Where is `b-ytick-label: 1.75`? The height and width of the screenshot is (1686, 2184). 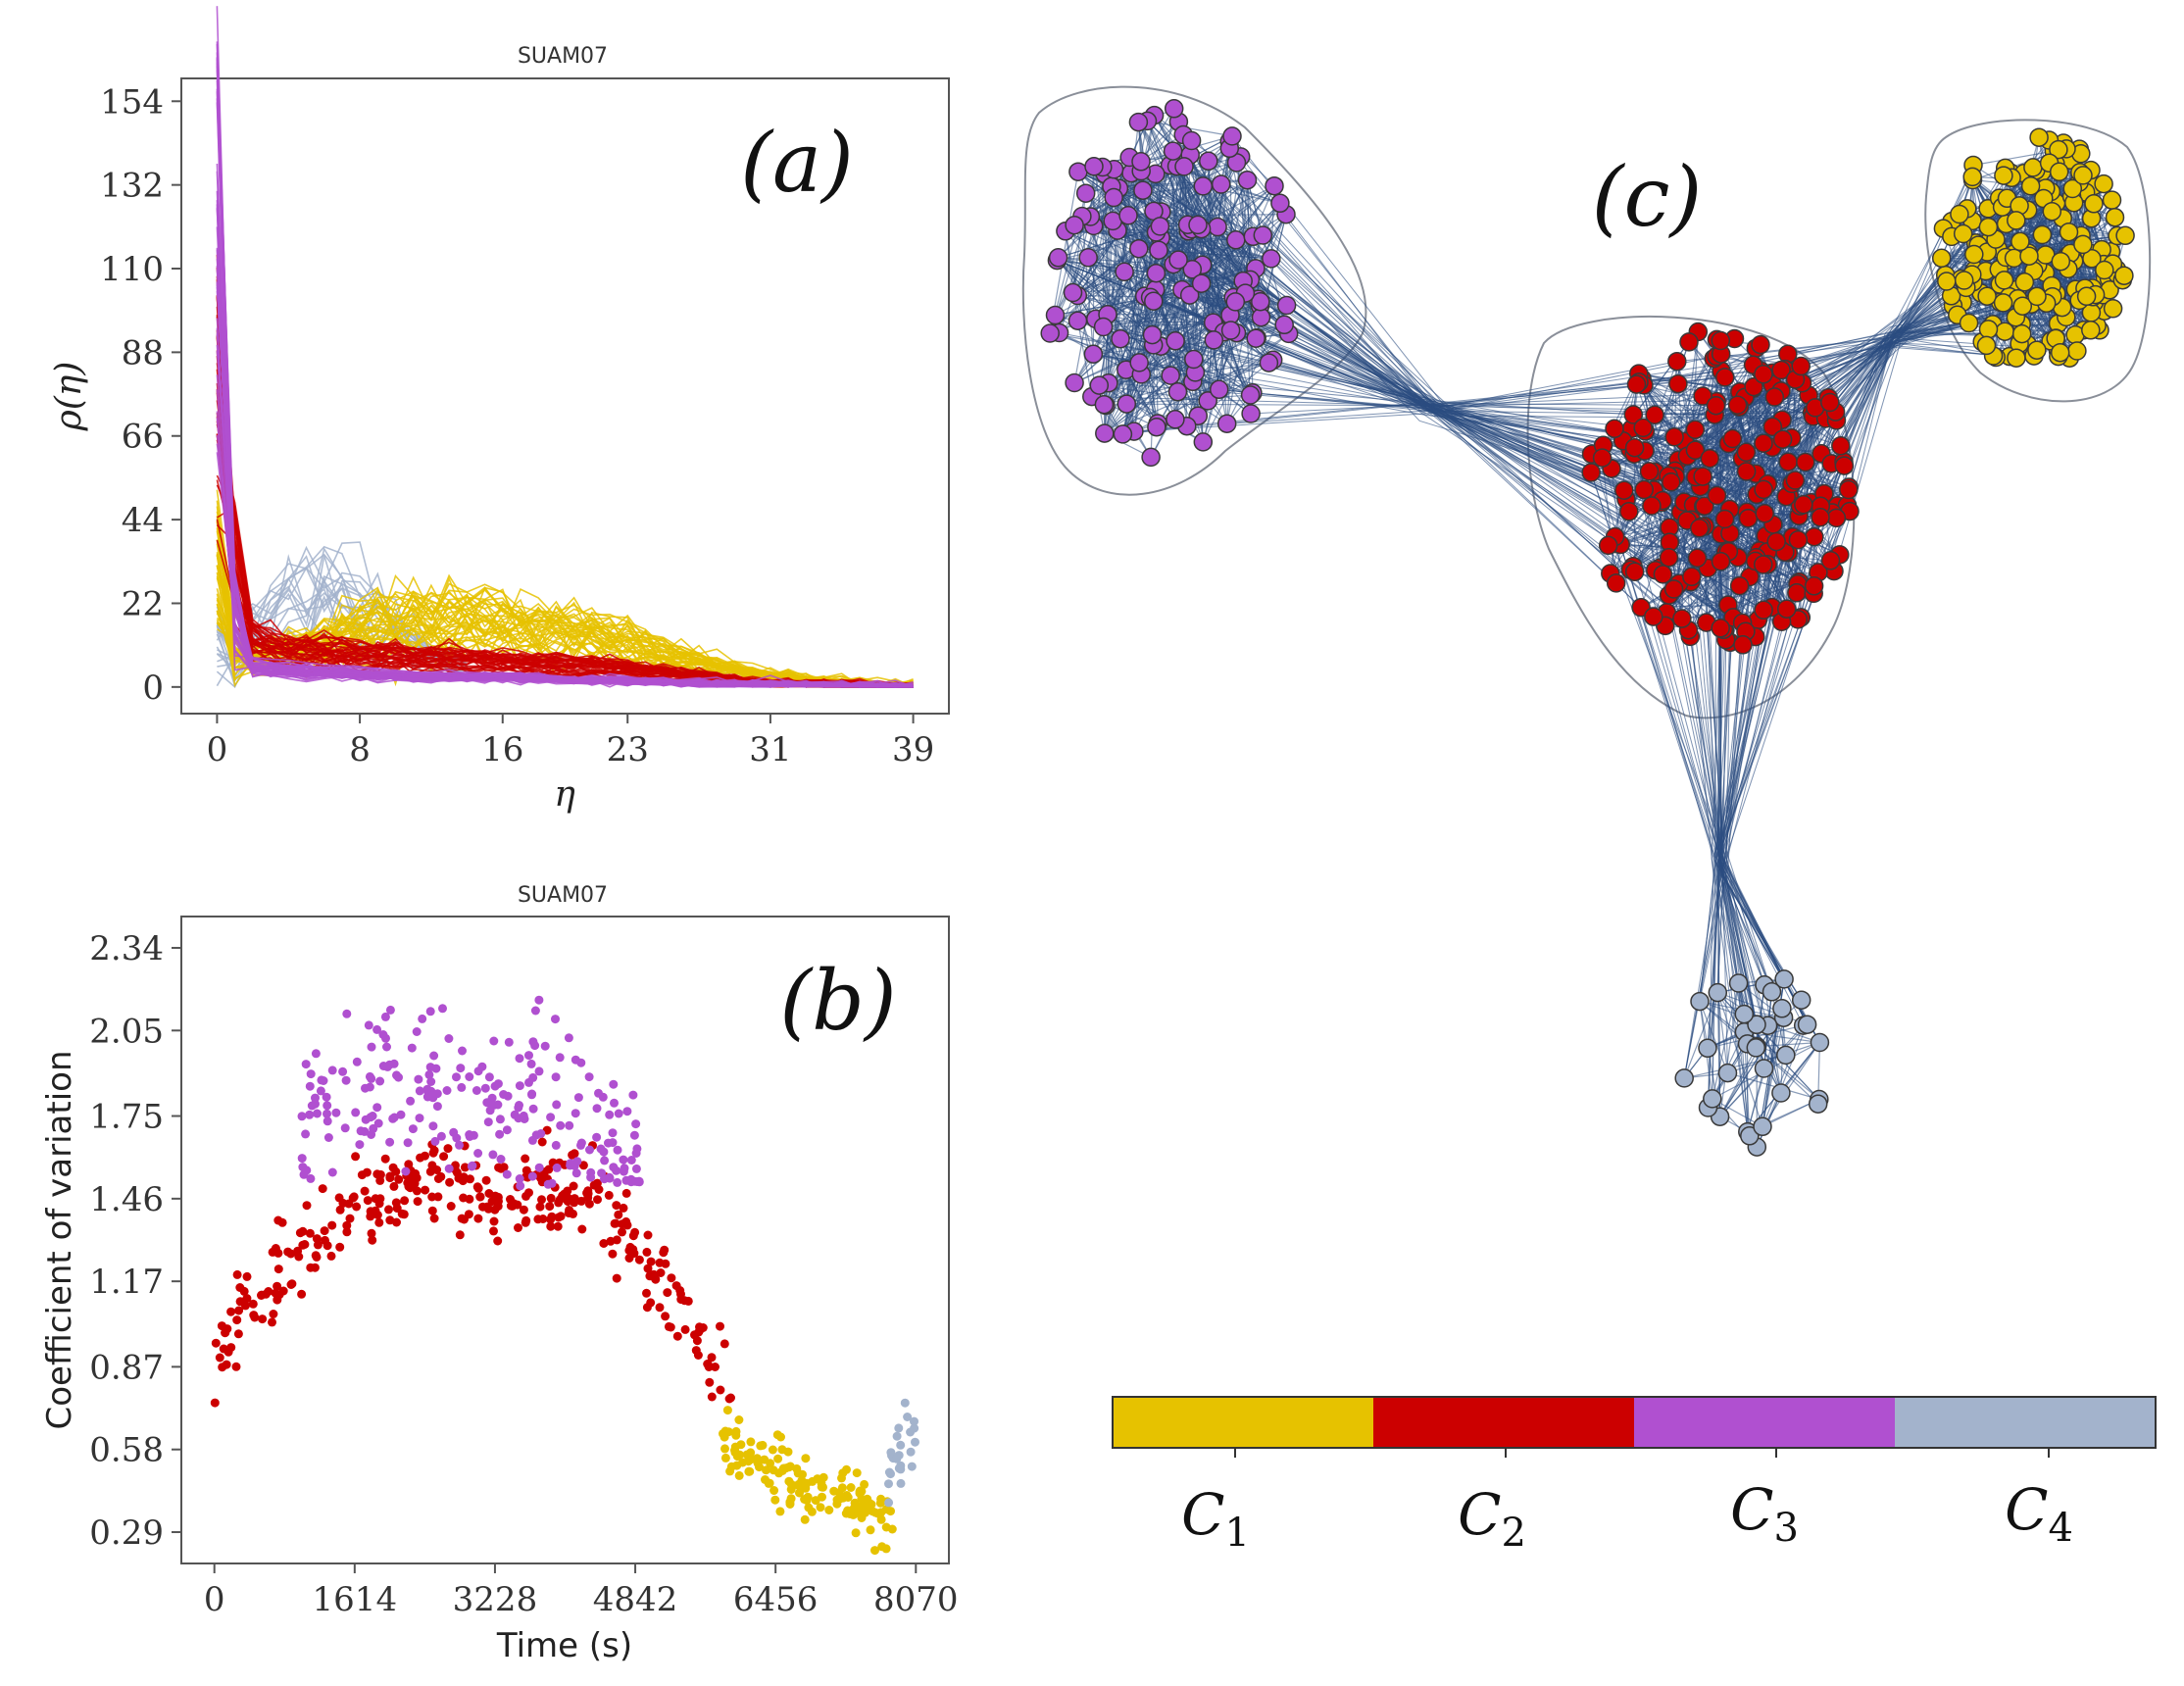 b-ytick-label: 1.75 is located at coordinates (126, 1118).